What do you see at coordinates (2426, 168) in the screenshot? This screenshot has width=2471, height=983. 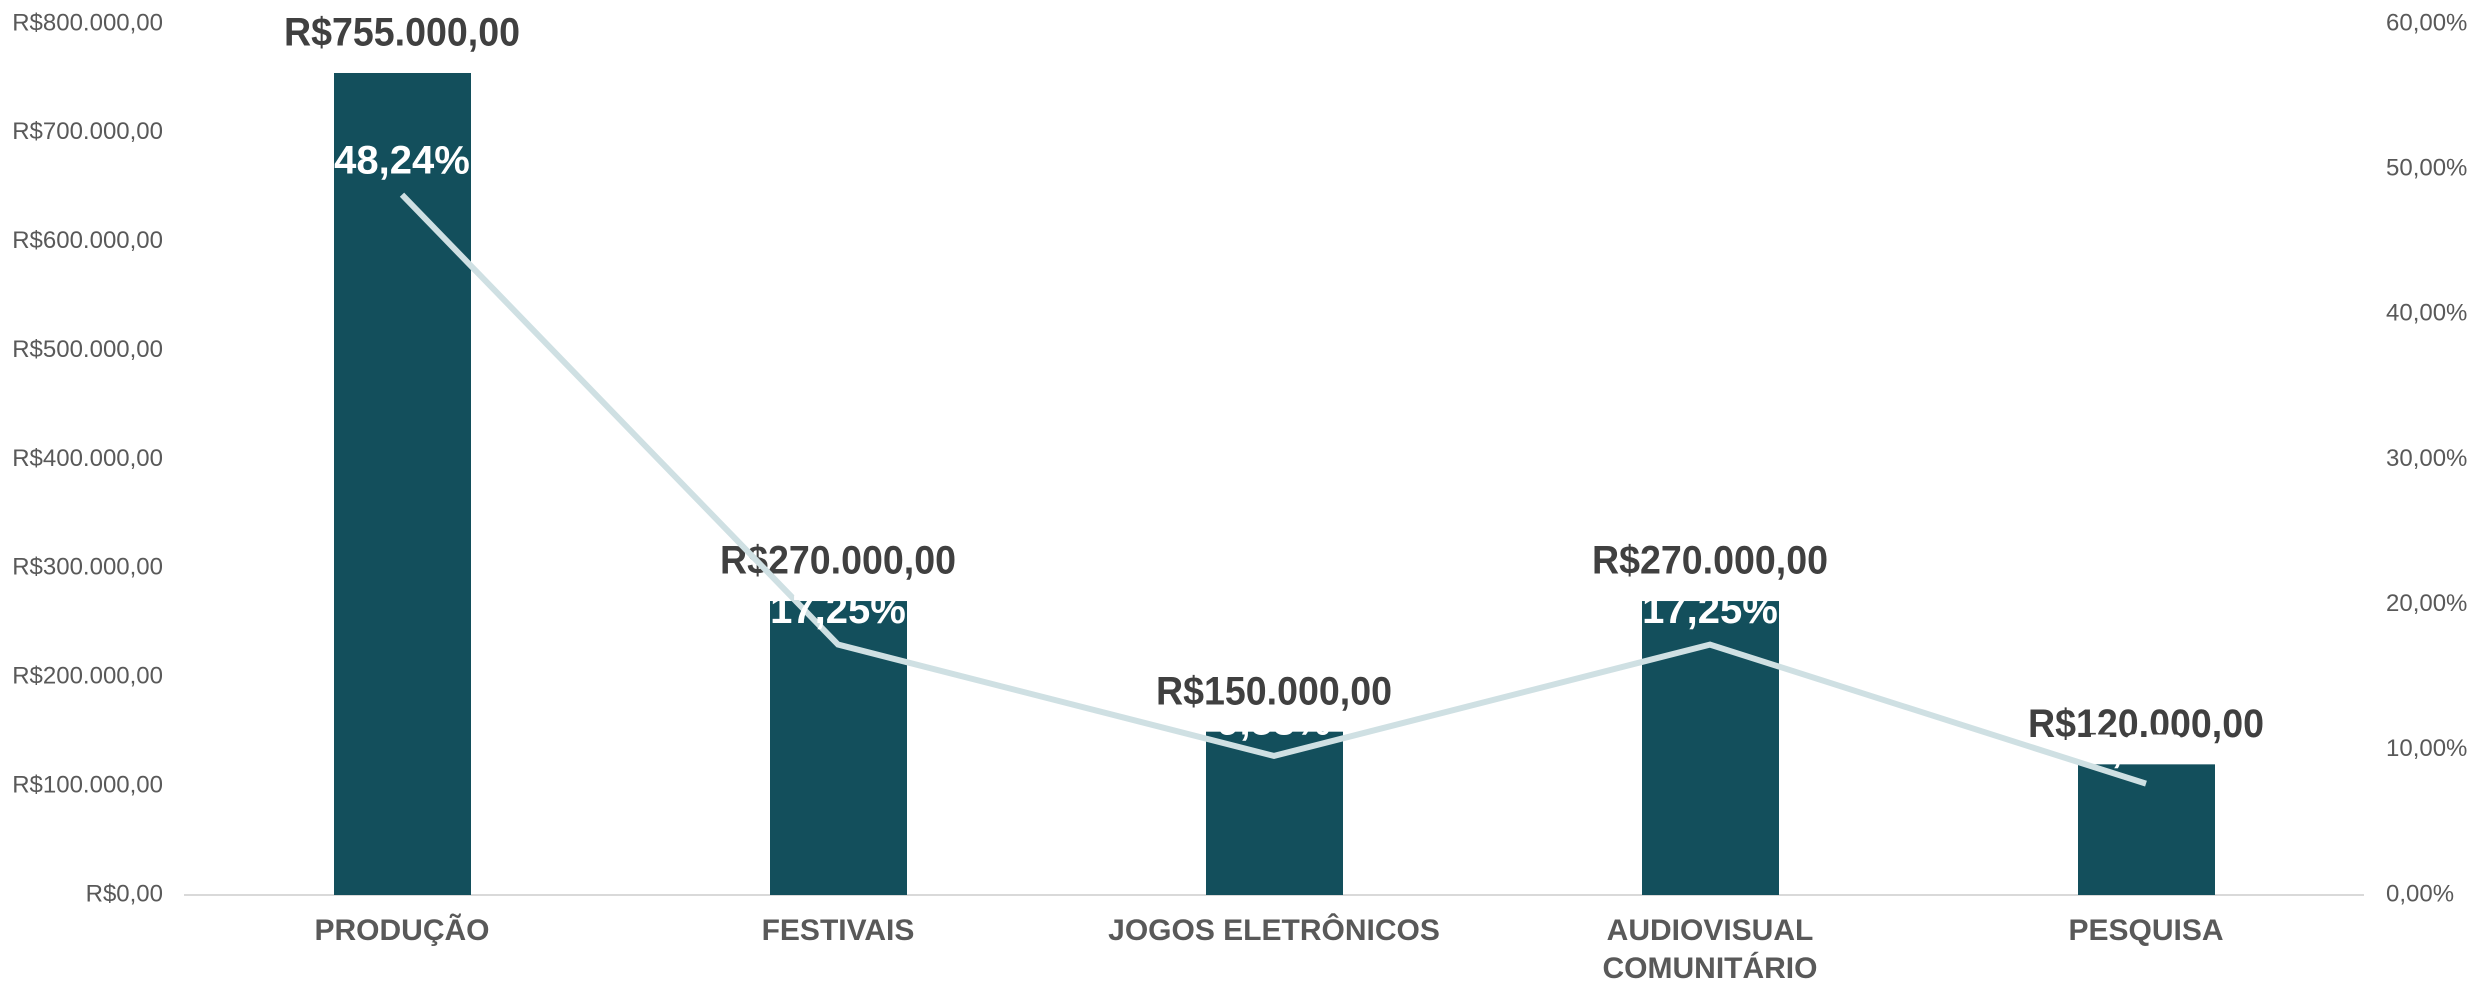 I see `y2-tick-label: 50,00%` at bounding box center [2426, 168].